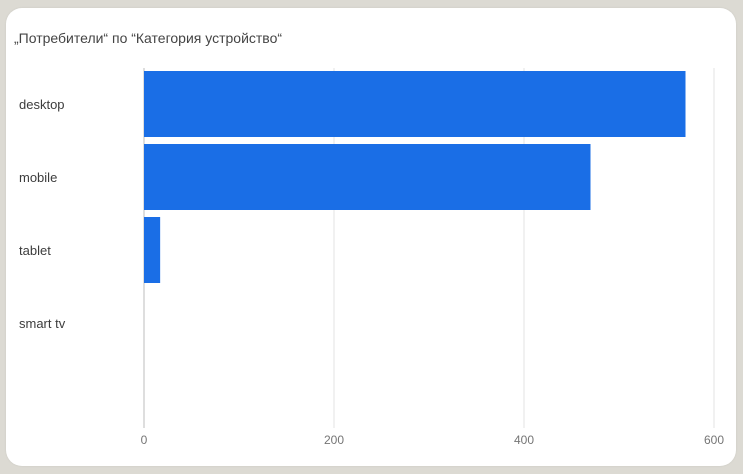  Describe the element at coordinates (152, 250) in the screenshot. I see `bar-tablet` at that location.